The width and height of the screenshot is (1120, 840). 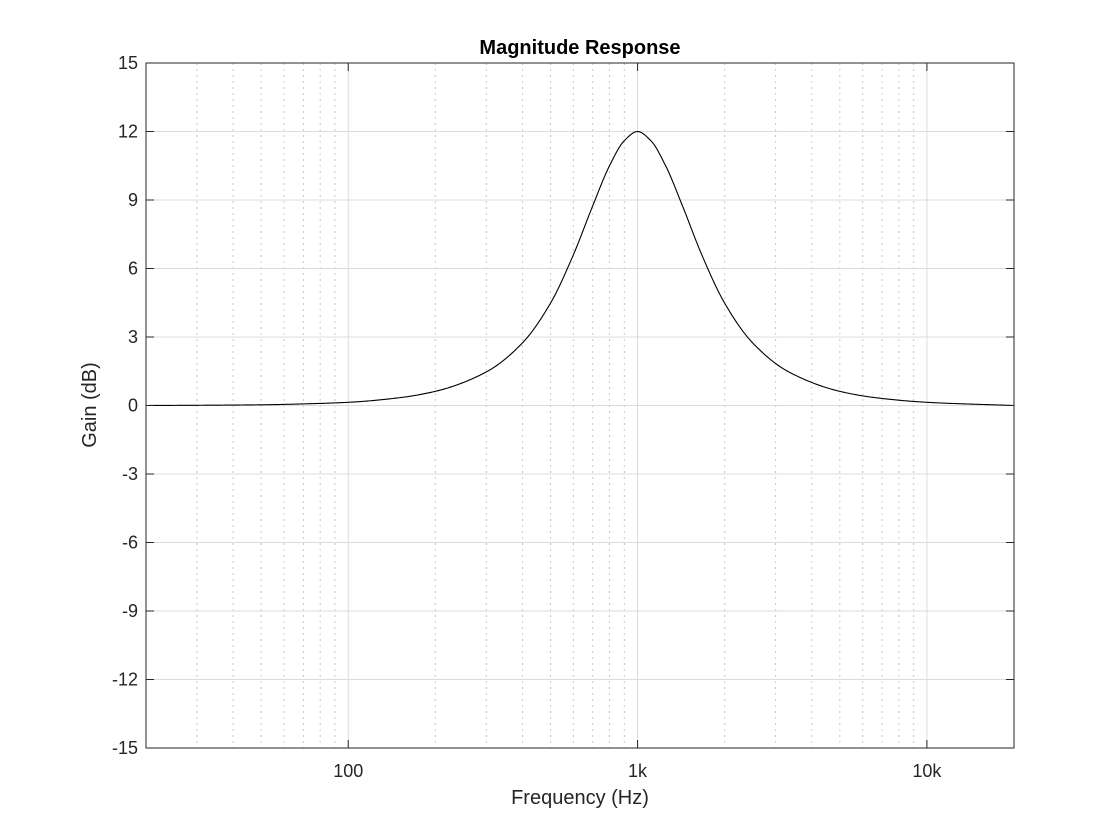 I want to click on y-tick-label: -15, so click(x=125, y=748).